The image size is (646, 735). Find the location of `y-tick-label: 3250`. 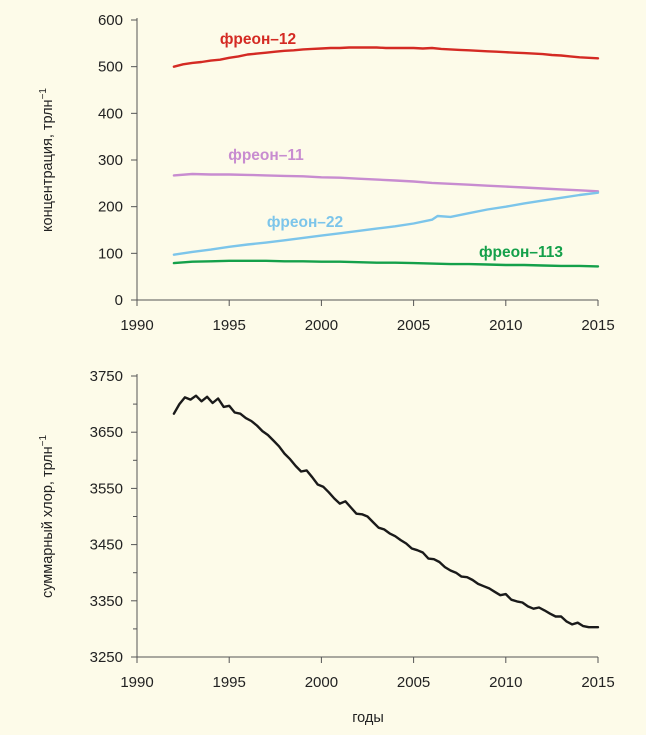

y-tick-label: 3250 is located at coordinates (106, 657).